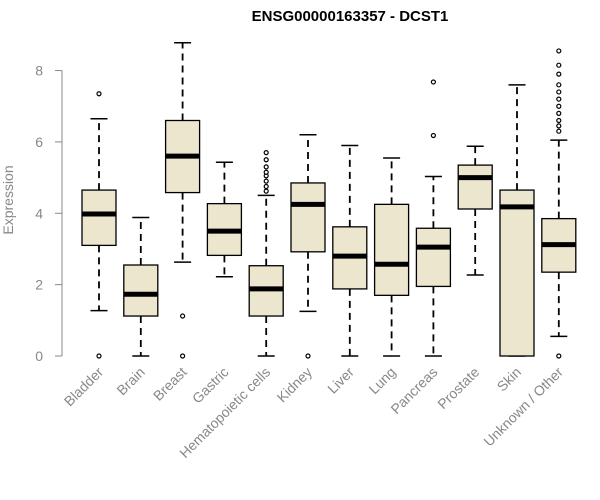 The height and width of the screenshot is (500, 600). Describe the element at coordinates (49, 213) in the screenshot. I see `y-axis: 0 2 4 6 8` at that location.